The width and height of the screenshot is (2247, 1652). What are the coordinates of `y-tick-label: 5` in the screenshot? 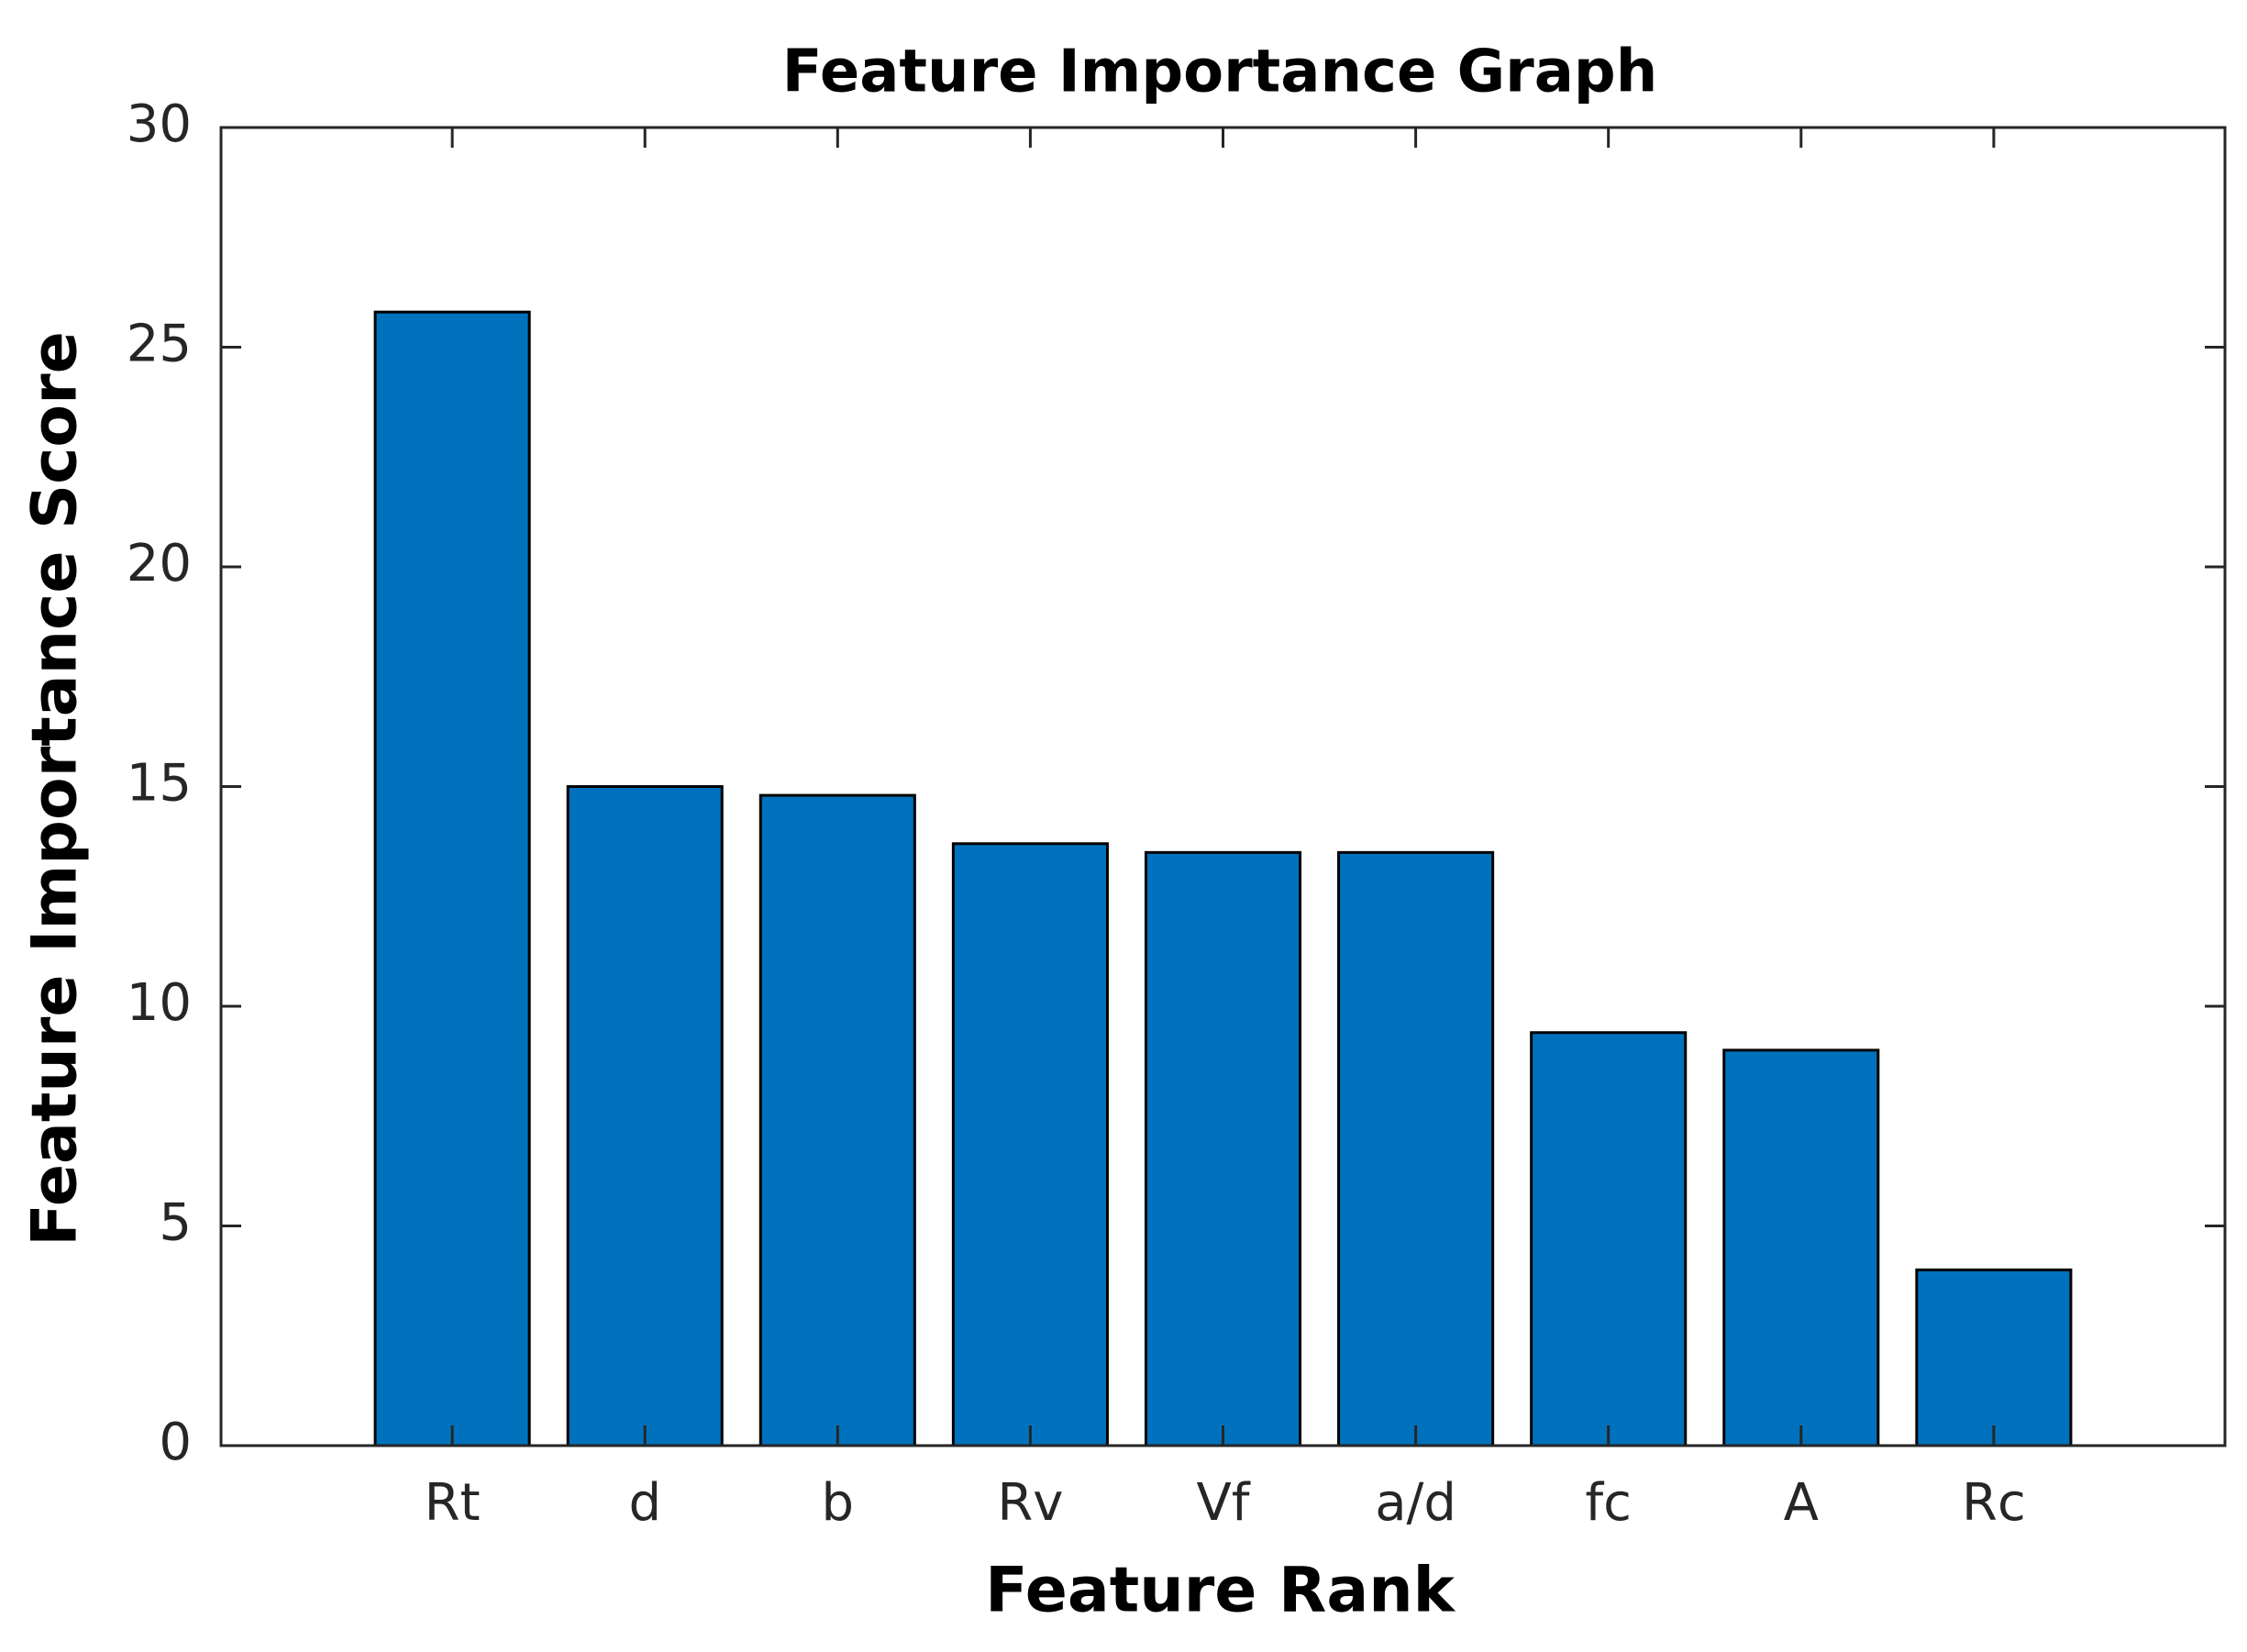 It's located at (175, 1223).